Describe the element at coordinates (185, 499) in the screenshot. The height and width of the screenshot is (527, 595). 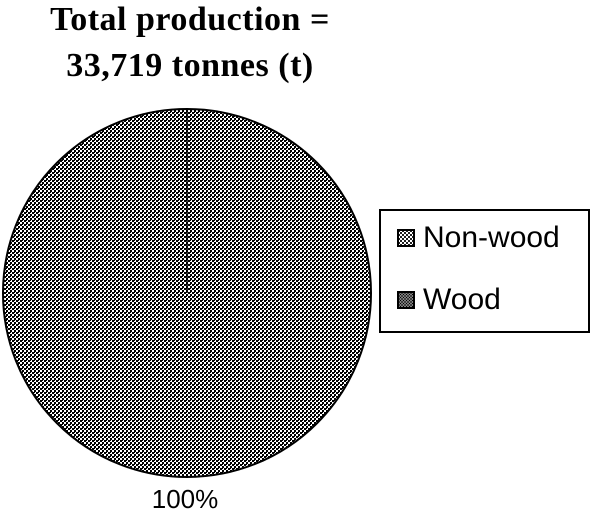
I see `slice-label-wood: 100%` at that location.